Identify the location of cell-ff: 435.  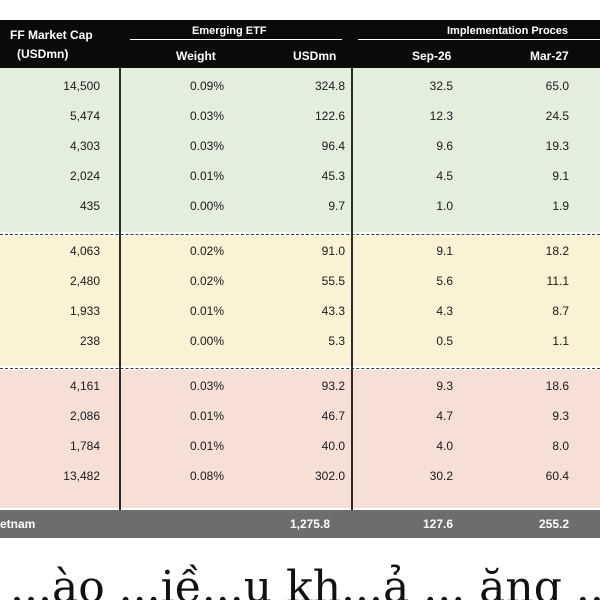
(89, 206).